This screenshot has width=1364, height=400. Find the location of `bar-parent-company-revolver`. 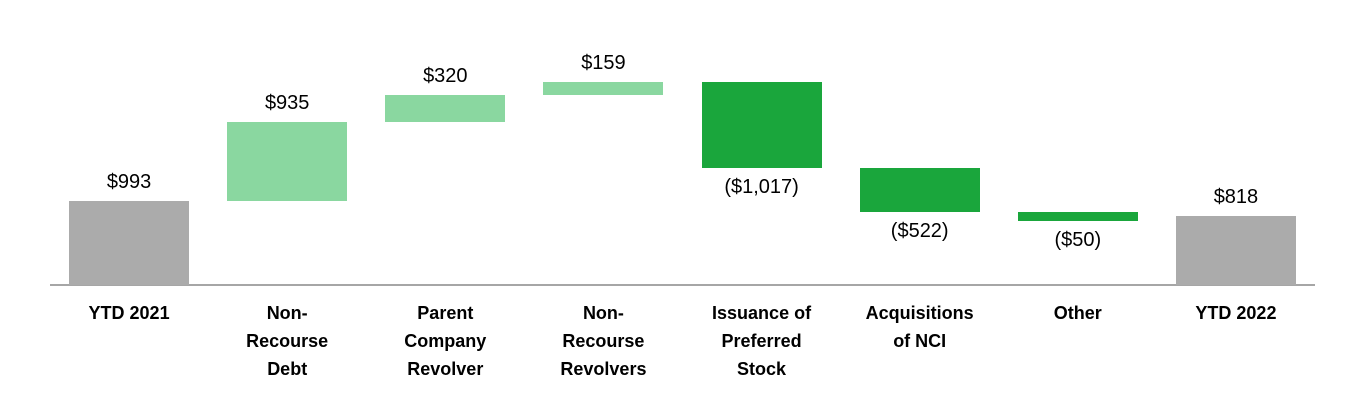

bar-parent-company-revolver is located at coordinates (445, 109).